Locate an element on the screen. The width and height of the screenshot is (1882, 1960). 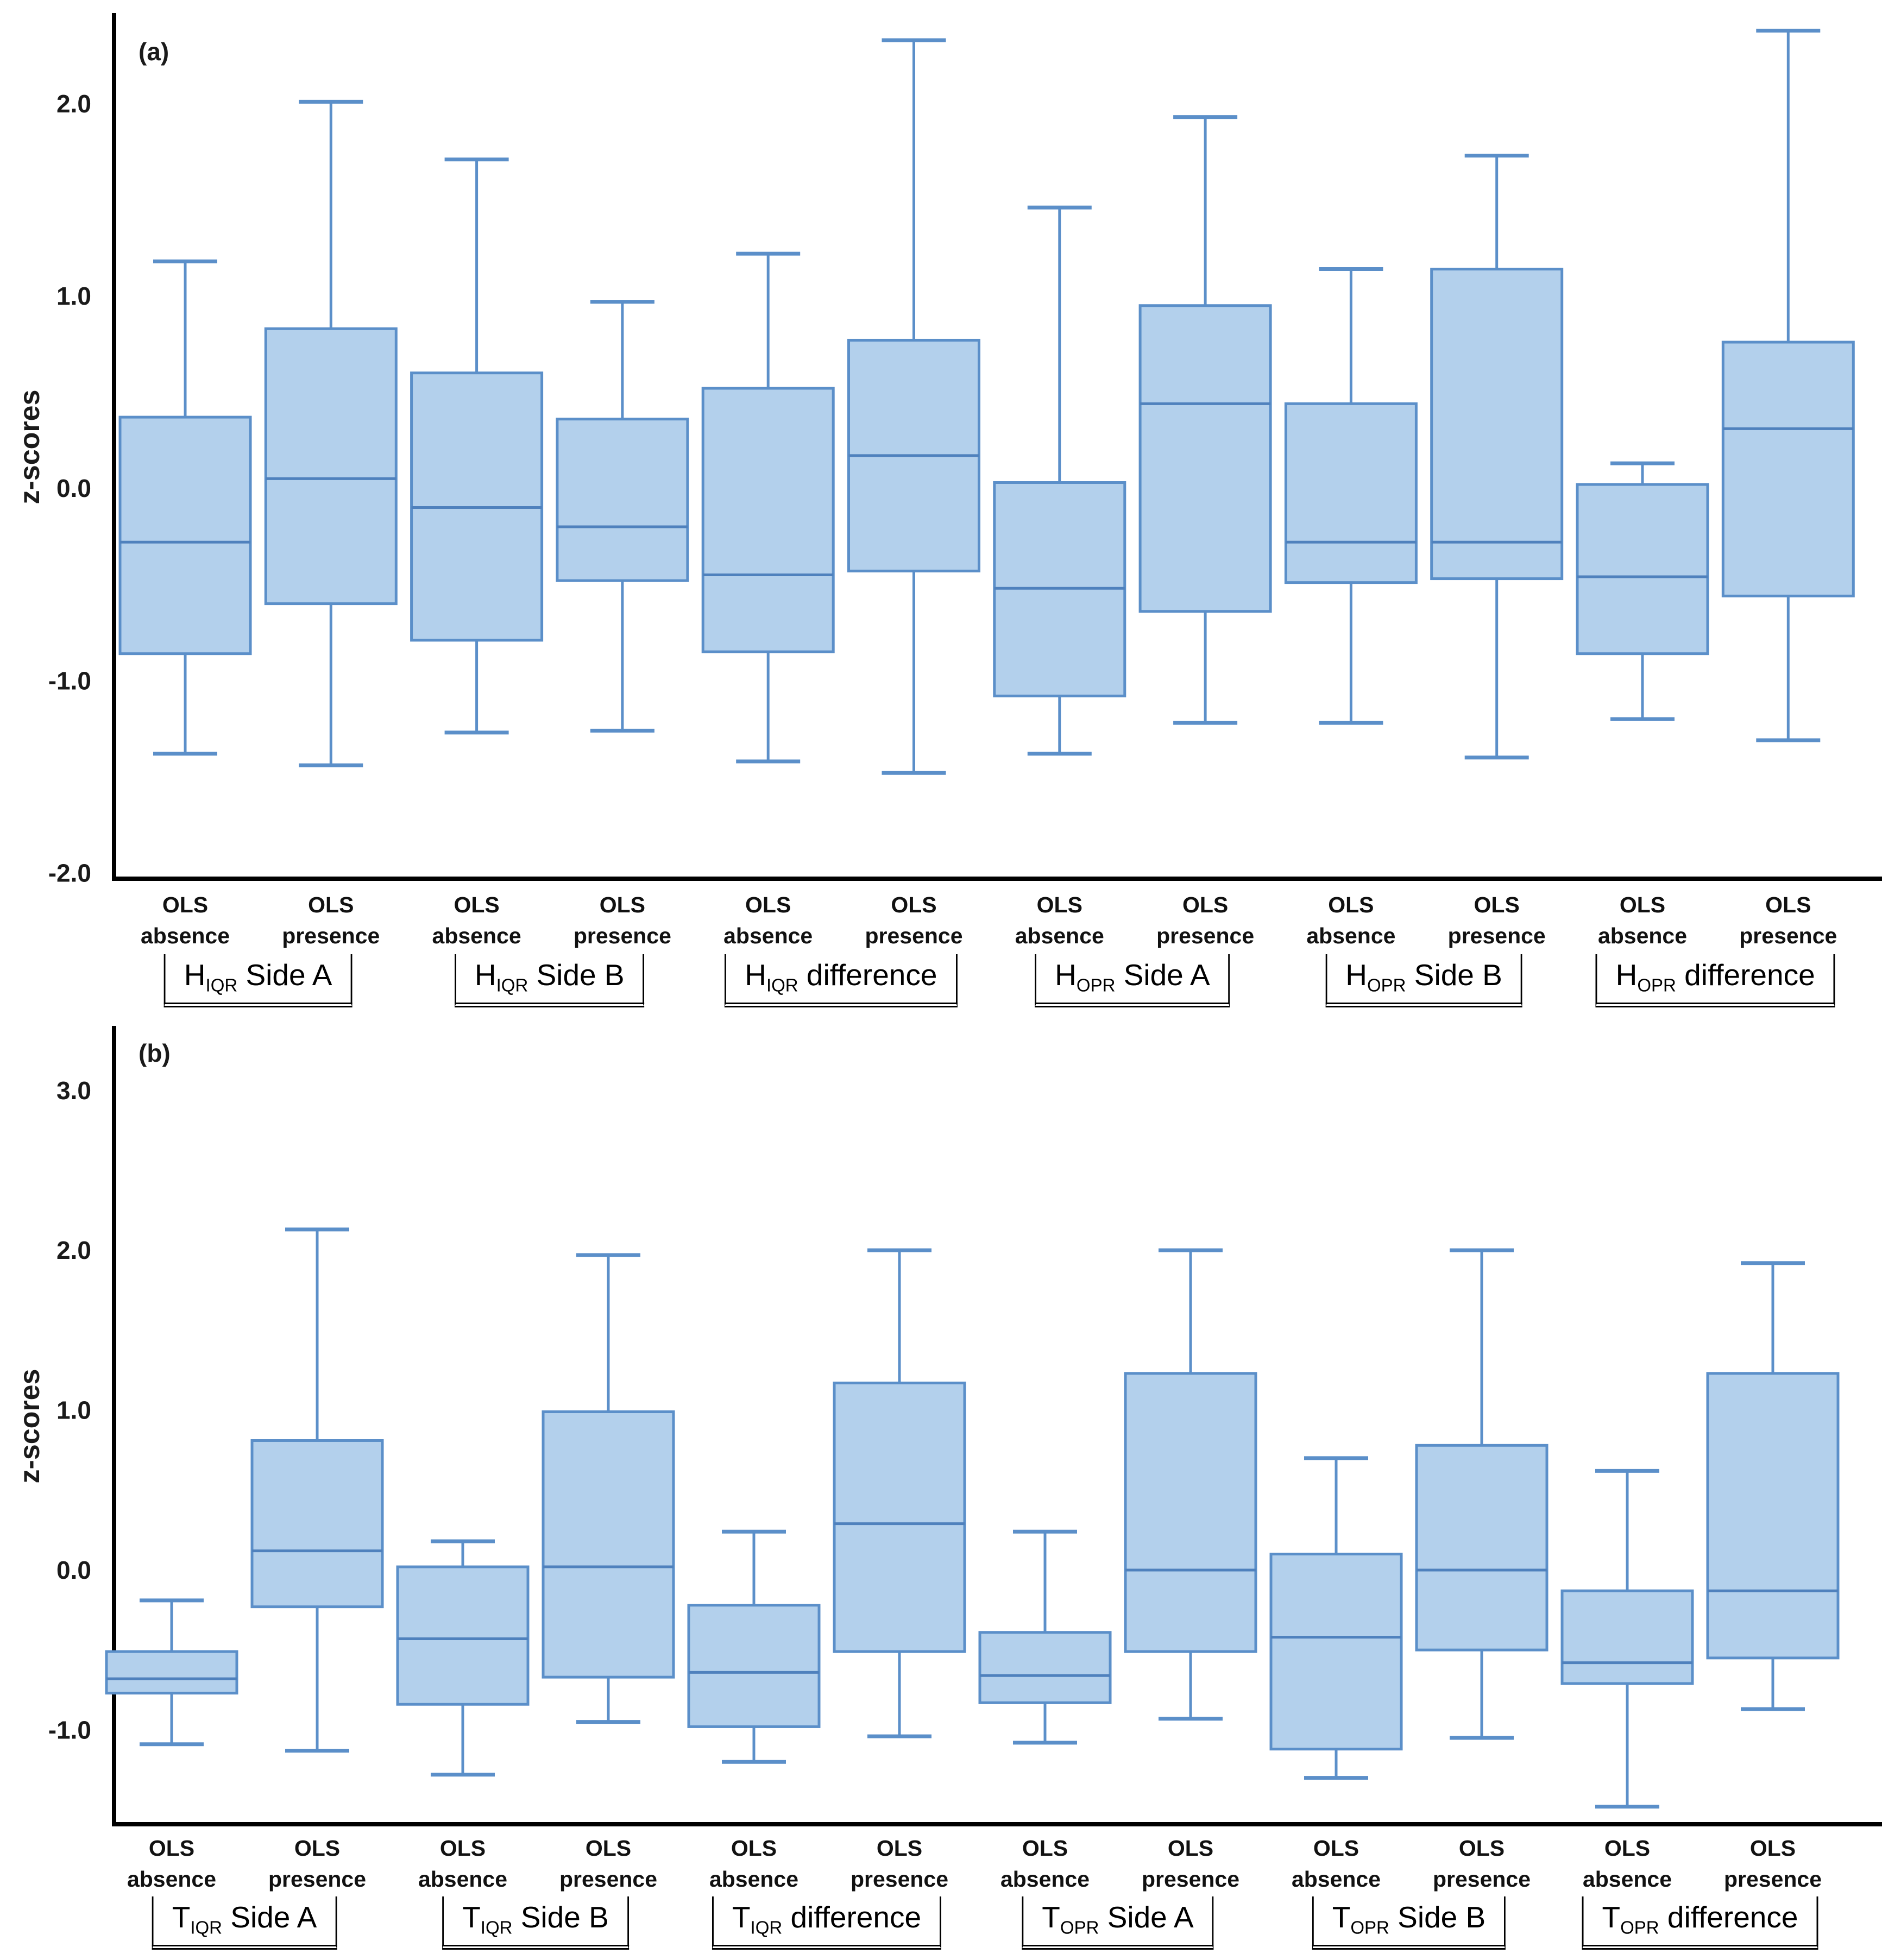
panel-b-letter: (b) is located at coordinates (155, 1053).